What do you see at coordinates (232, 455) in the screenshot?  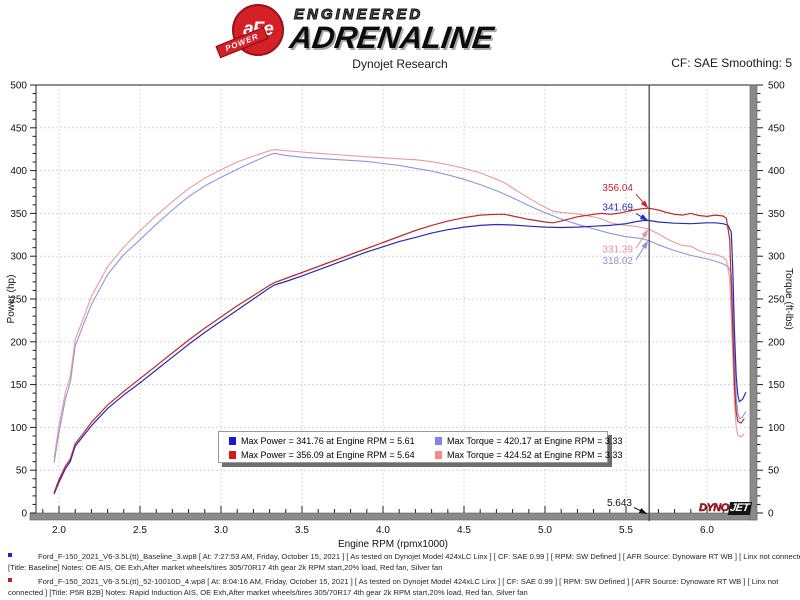 I see `legend-swatch-power-p5r` at bounding box center [232, 455].